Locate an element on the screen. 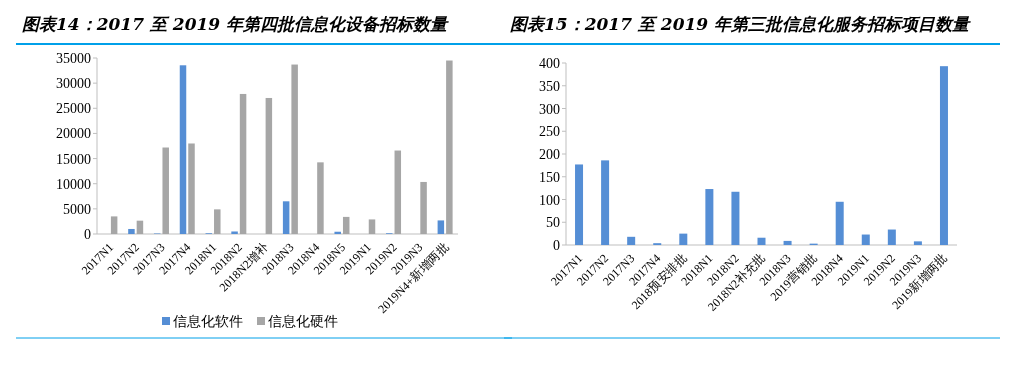 The height and width of the screenshot is (369, 1012). y-tick-label: 5000 is located at coordinates (77, 209).